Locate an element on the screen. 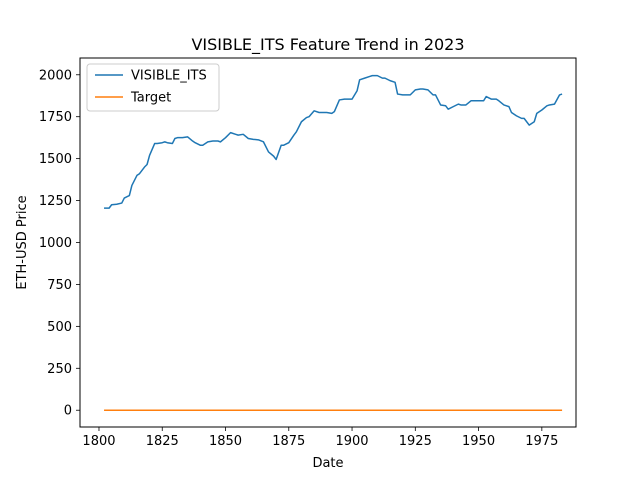 The height and width of the screenshot is (480, 640). y-axis-label: ETH-USD Price is located at coordinates (22, 242).